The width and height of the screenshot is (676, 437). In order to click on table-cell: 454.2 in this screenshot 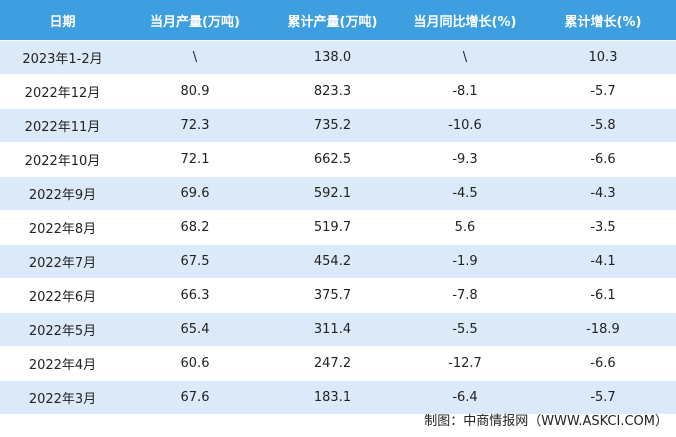, I will do `click(332, 261)`.